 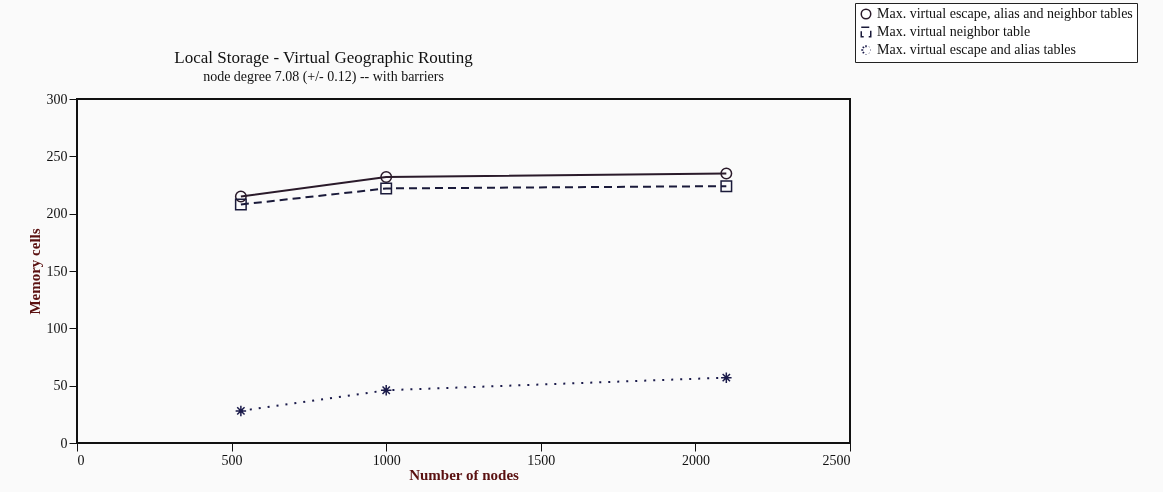 I want to click on x-tick-label: 1000, so click(x=386, y=460).